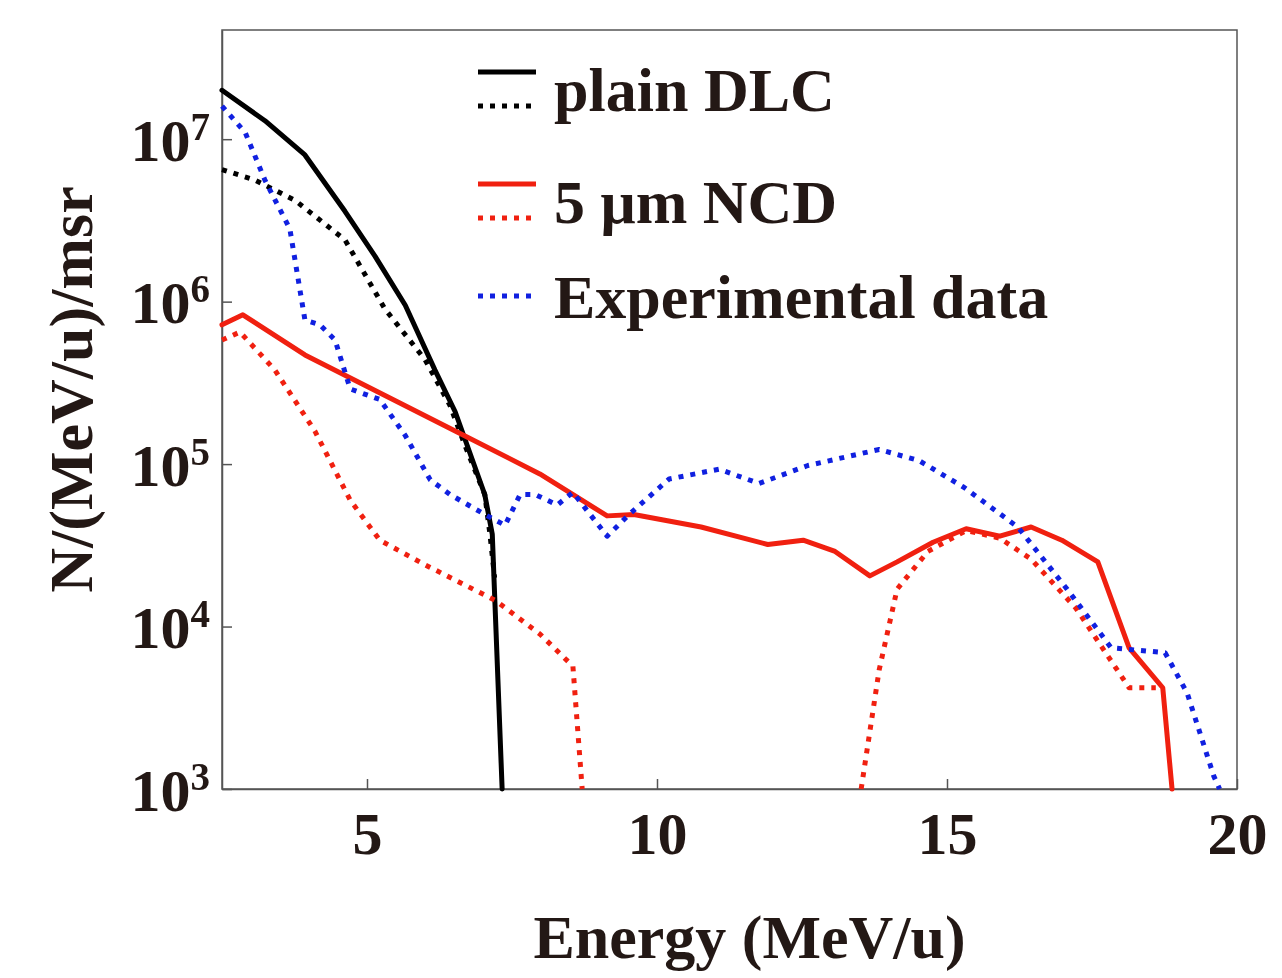 The image size is (1282, 978). I want to click on y-tick-label: 10$^{3}$, so click(170, 789).